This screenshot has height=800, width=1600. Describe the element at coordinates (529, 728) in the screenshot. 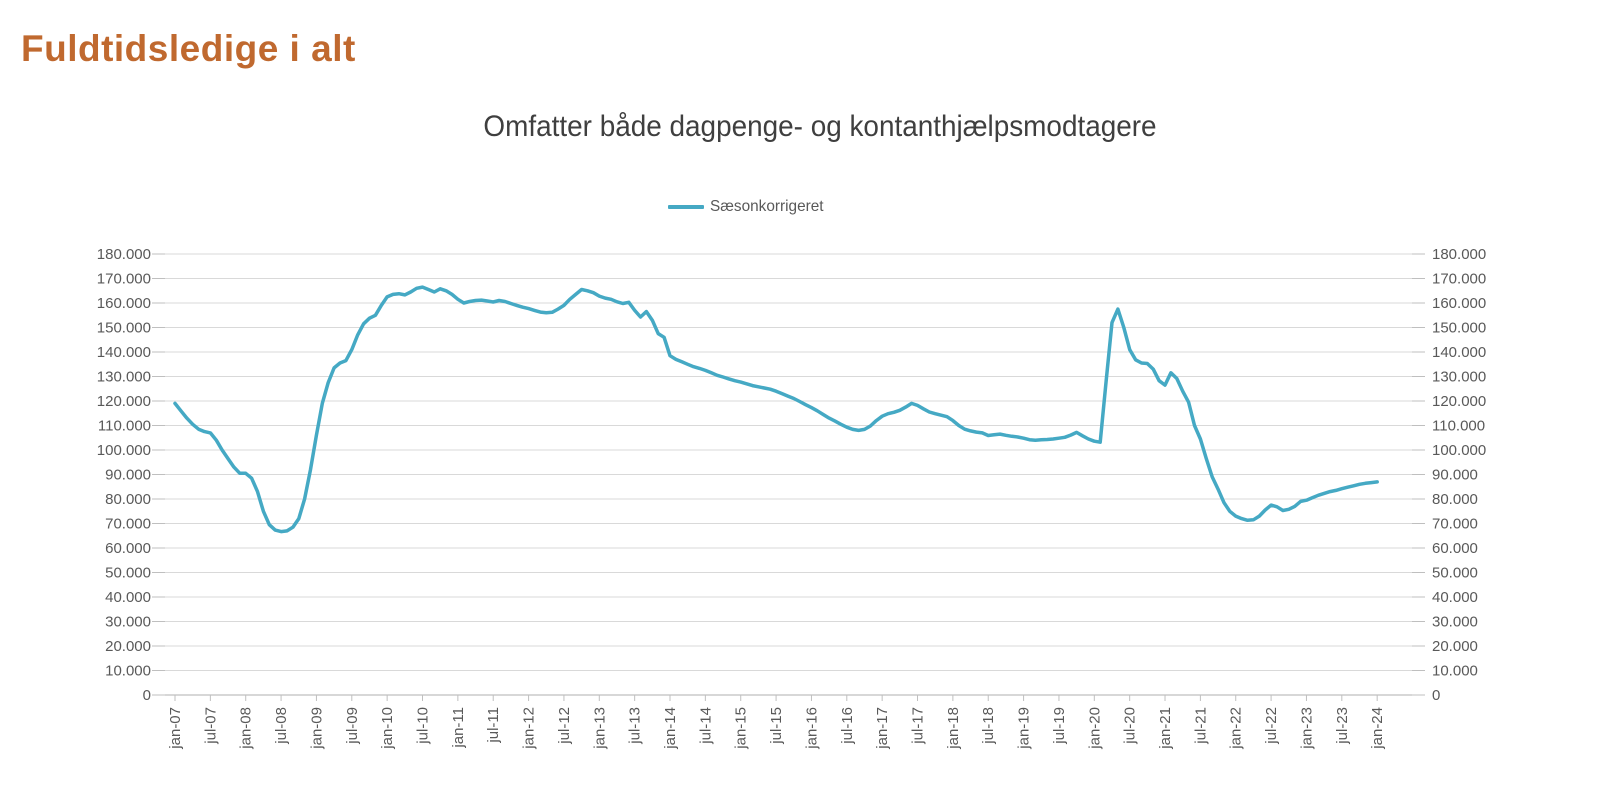

I see `x-axis-tick-label: jan-12` at that location.